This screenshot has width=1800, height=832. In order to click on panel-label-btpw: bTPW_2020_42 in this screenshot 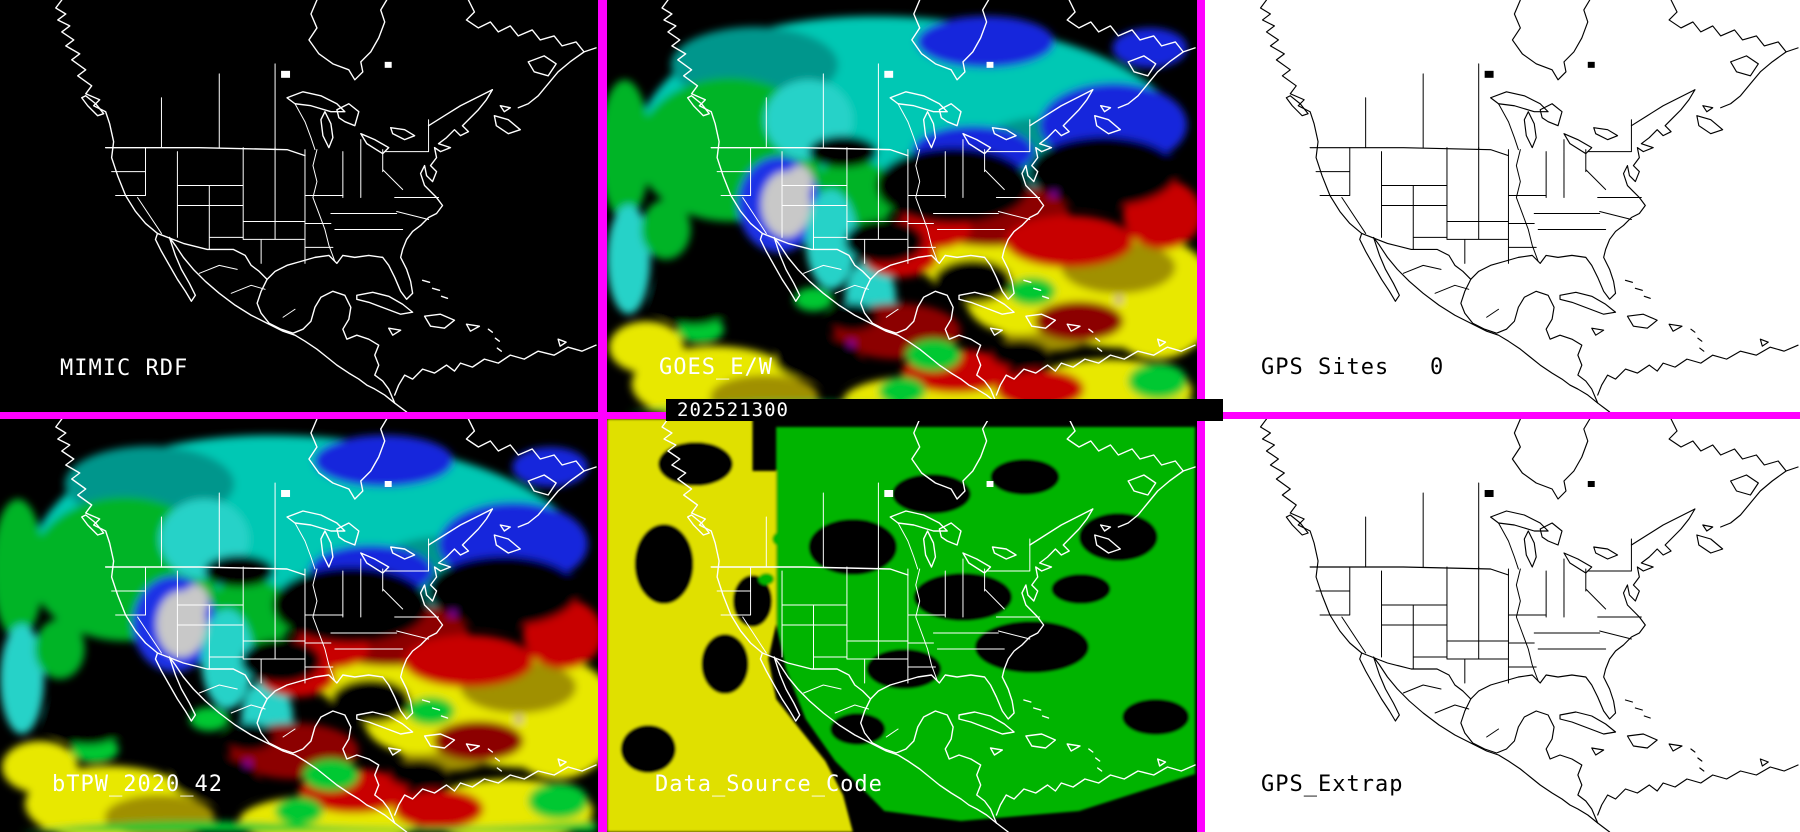, I will do `click(137, 784)`.